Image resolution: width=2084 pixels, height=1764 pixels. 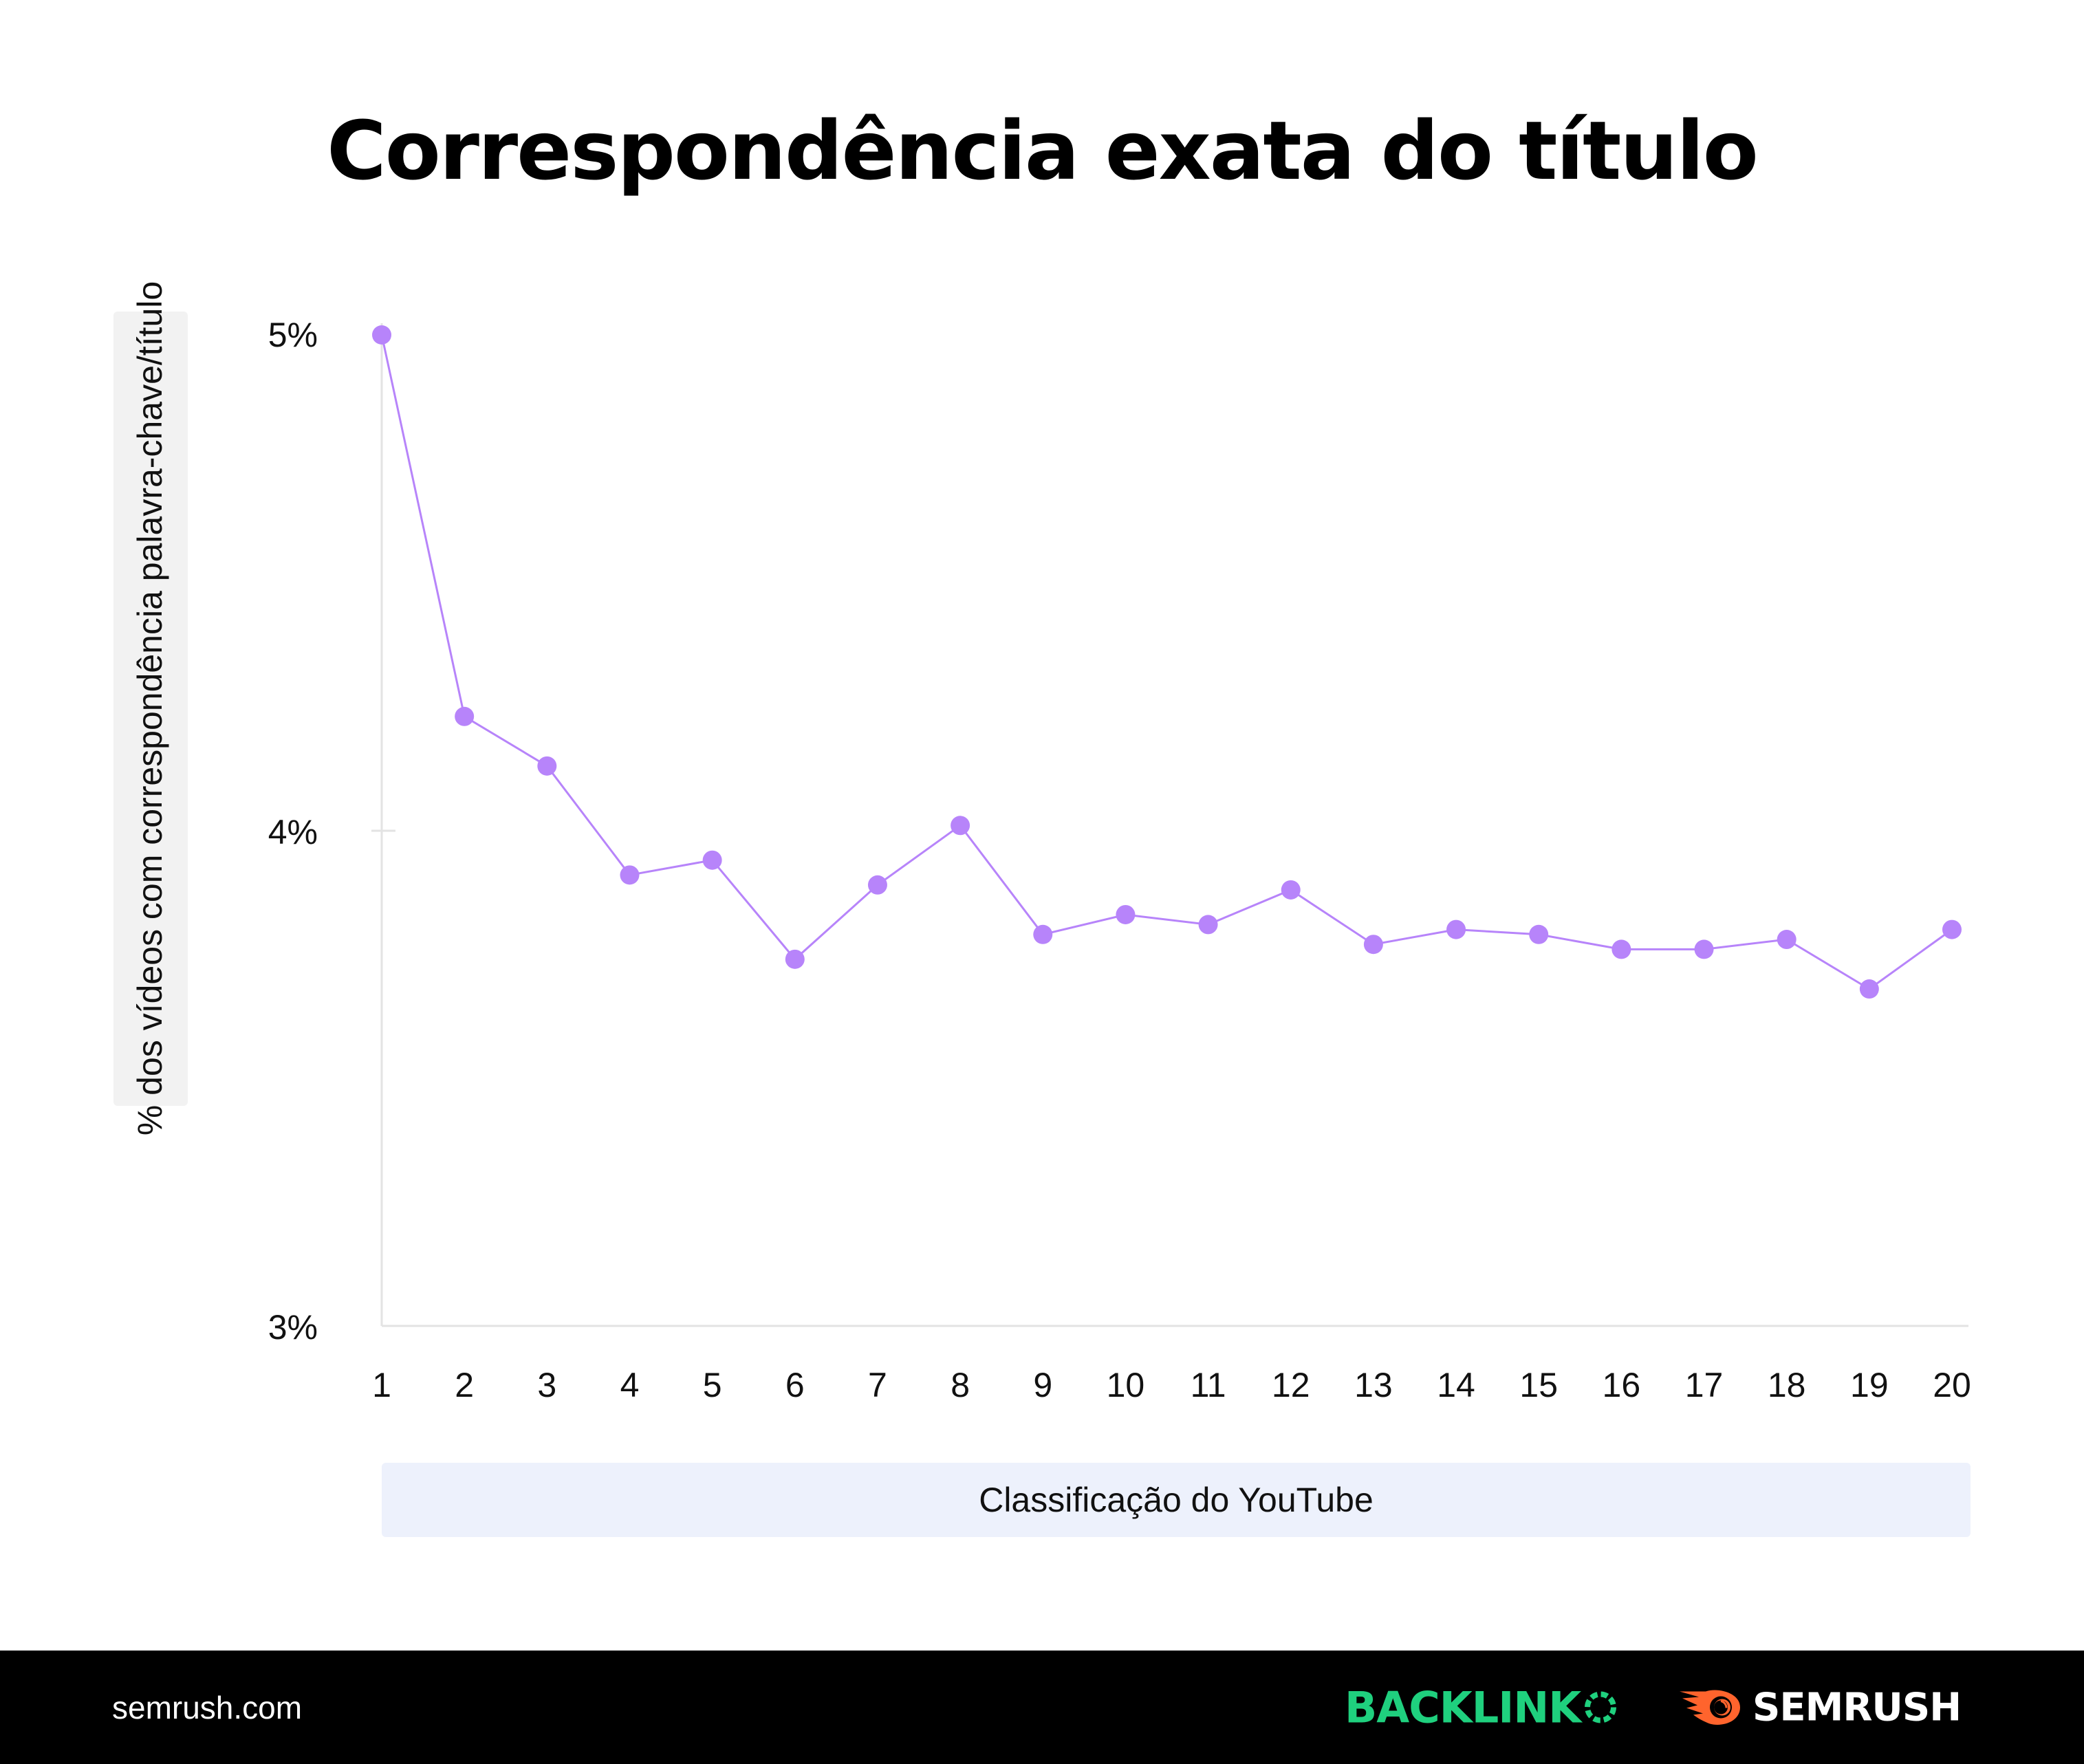 I want to click on x-tick-label: 8, so click(x=961, y=1385).